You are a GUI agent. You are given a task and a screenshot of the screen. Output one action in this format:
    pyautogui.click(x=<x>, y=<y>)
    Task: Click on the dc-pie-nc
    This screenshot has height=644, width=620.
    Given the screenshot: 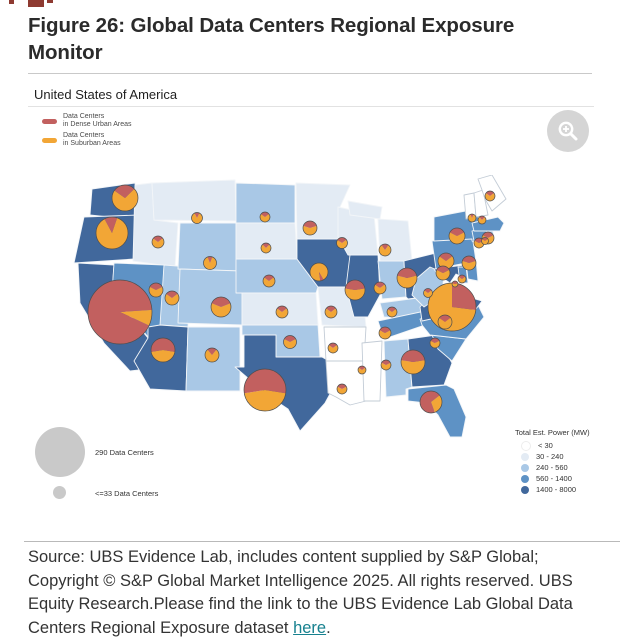 What is the action you would take?
    pyautogui.click(x=445, y=322)
    